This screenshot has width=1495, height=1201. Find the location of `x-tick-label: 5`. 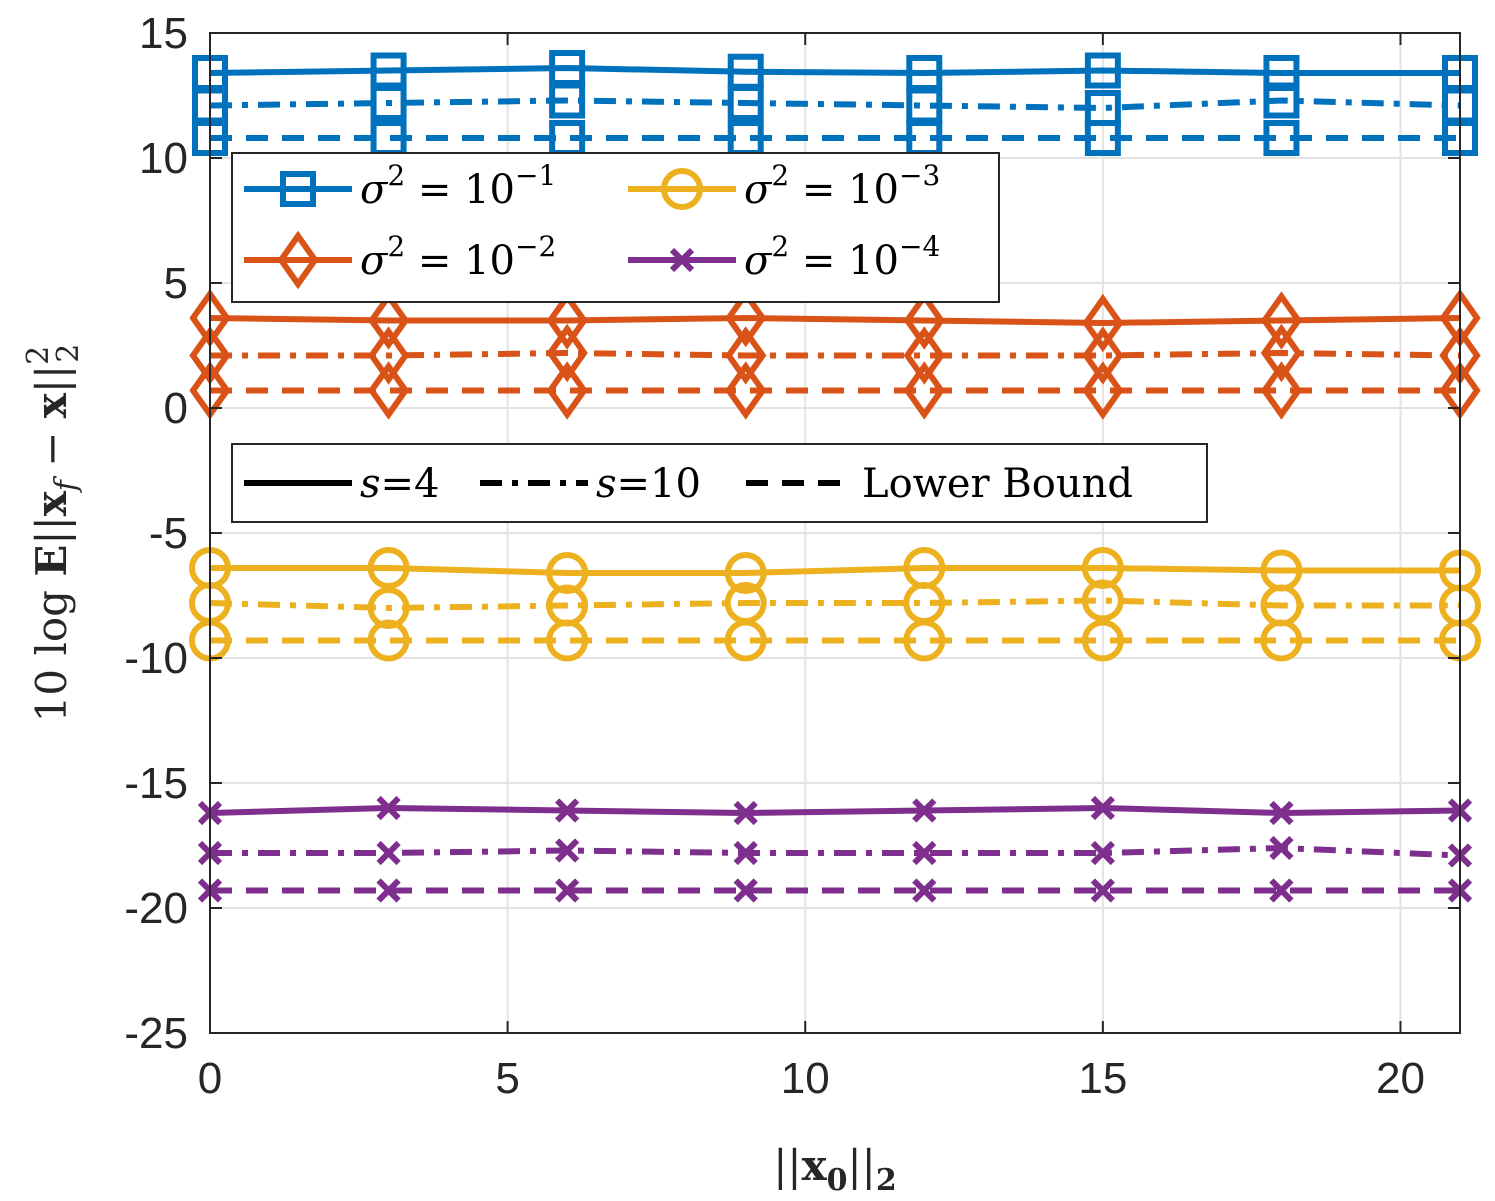

x-tick-label: 5 is located at coordinates (507, 1078).